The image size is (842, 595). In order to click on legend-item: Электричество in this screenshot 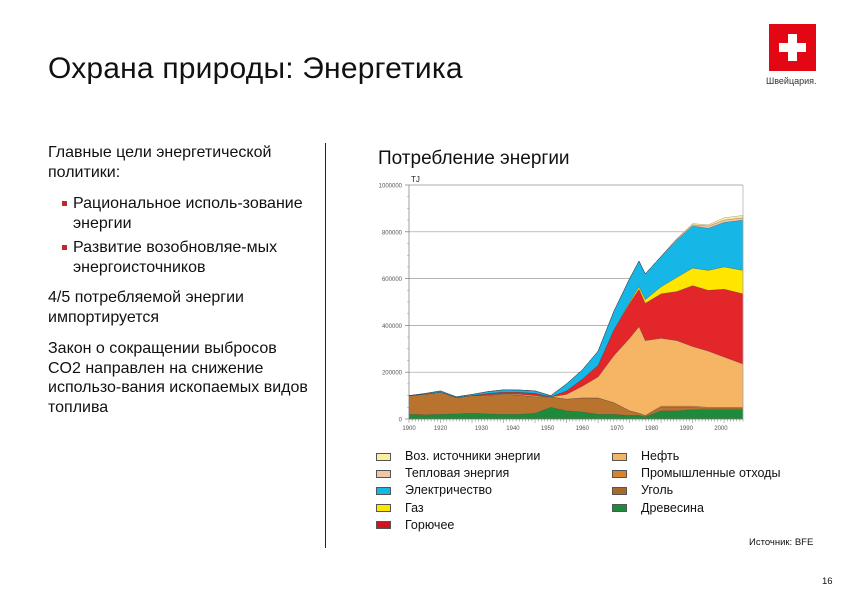, I will do `click(458, 490)`.